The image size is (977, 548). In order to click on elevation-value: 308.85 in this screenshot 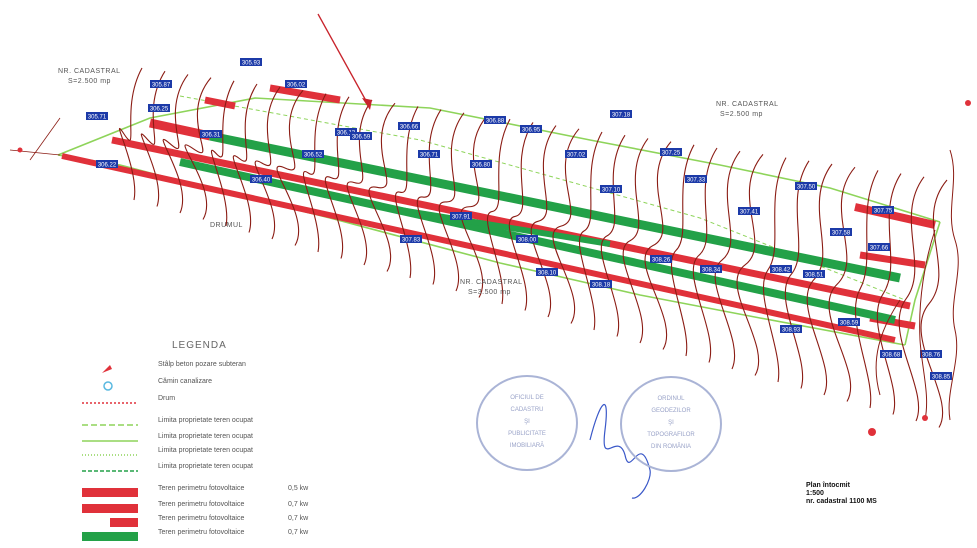, I will do `click(941, 378)`.